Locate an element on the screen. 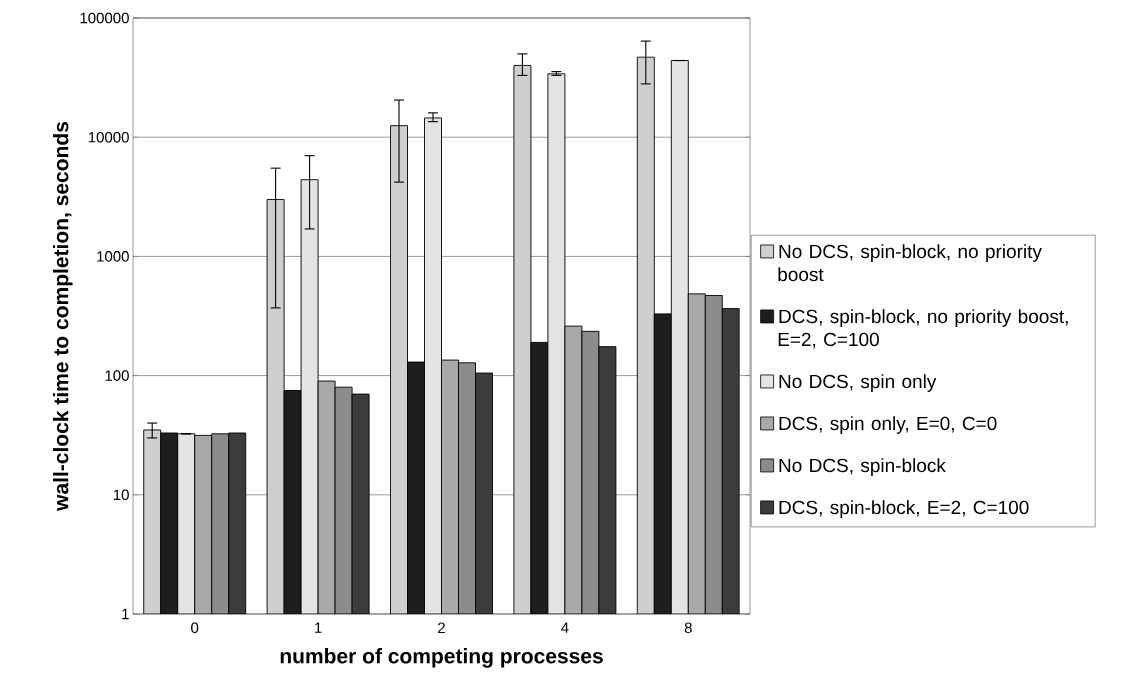 The height and width of the screenshot is (694, 1139). legend-label: No DCS, spin-block is located at coordinates (862, 467).